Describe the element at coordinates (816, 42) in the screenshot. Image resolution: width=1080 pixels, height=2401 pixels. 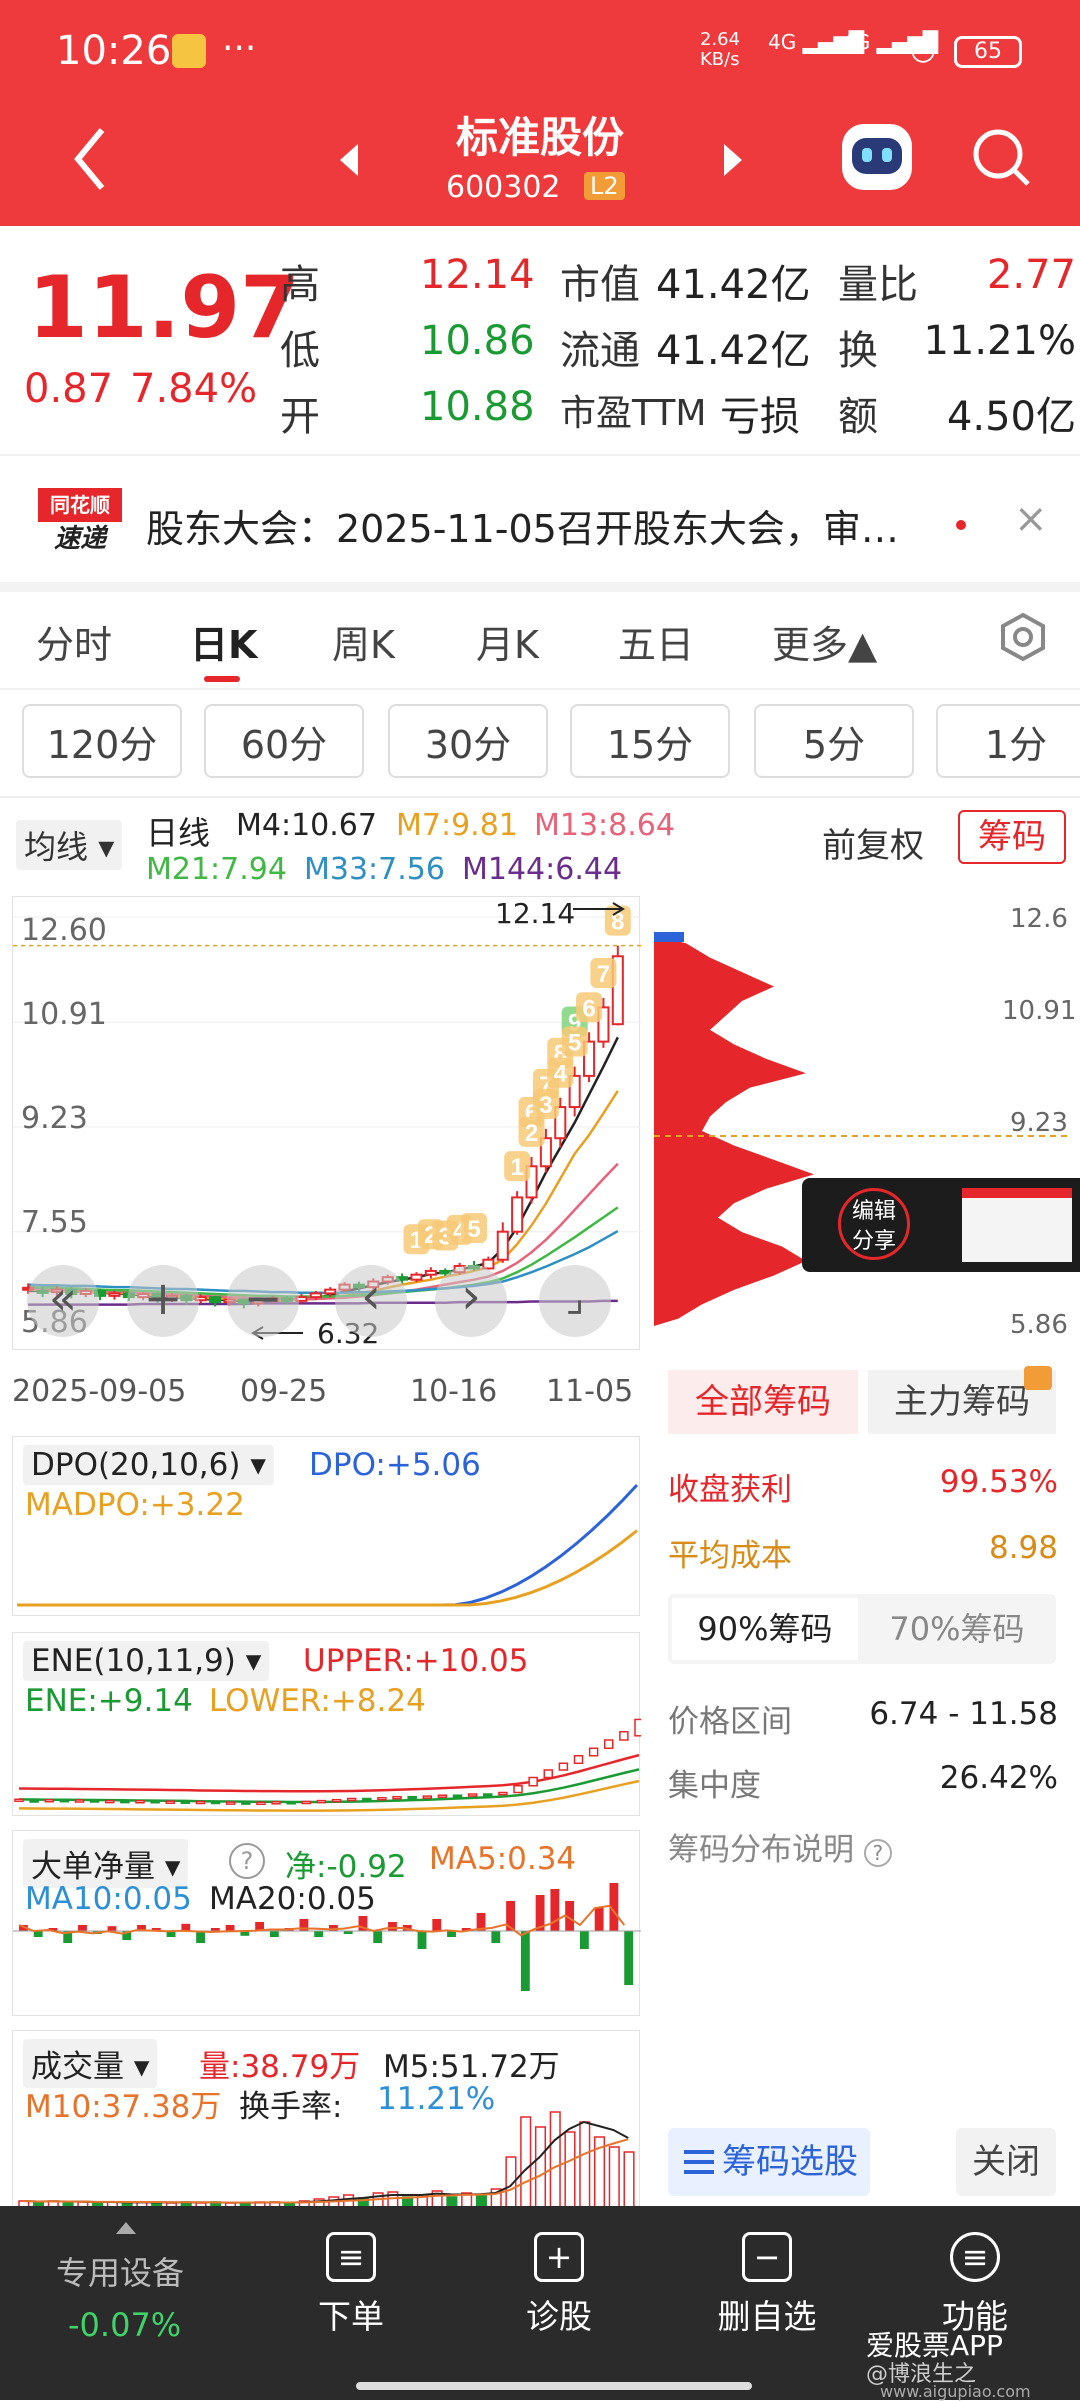
I see `signal-icon: 4G ▂▄▆█` at that location.